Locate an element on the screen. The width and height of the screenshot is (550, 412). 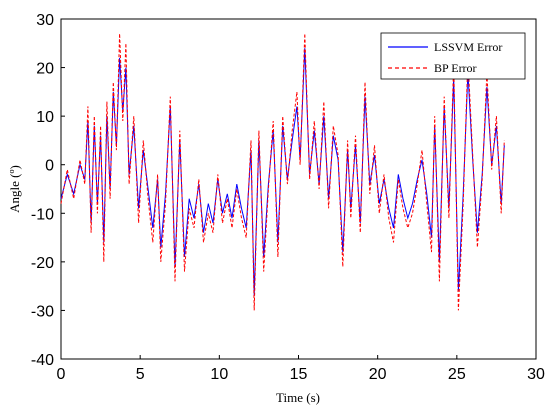
y-tick-label: -40 is located at coordinates (42, 360).